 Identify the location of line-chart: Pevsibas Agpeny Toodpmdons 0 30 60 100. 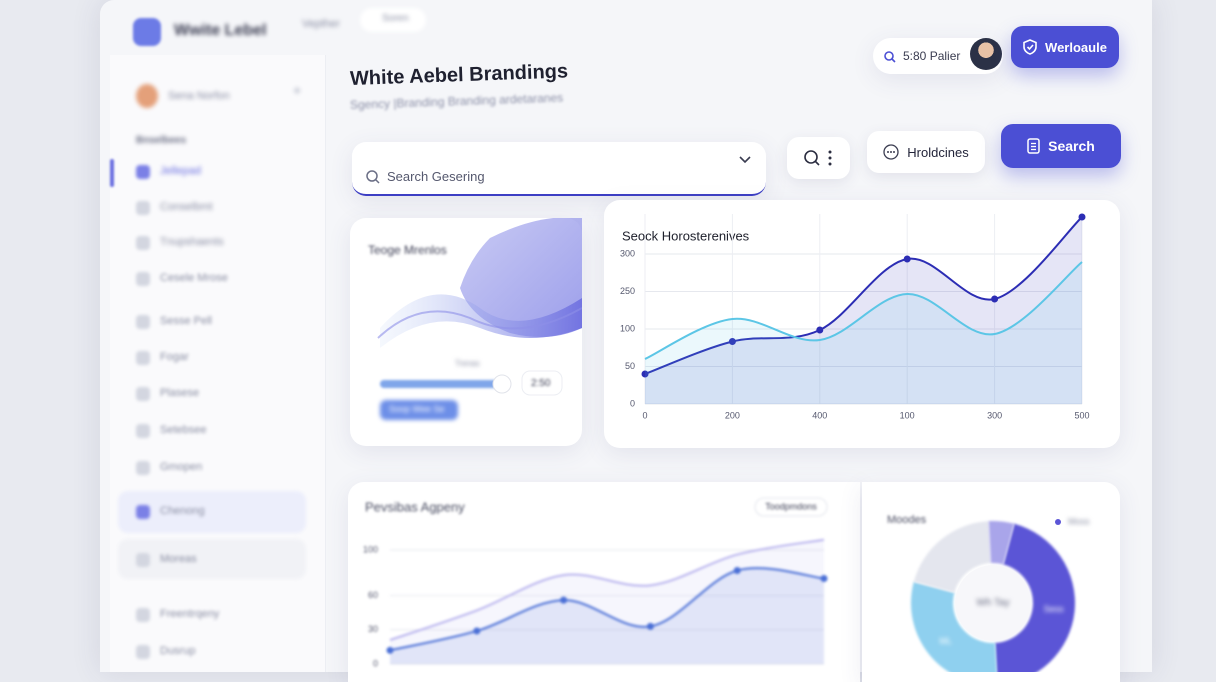
(595, 582).